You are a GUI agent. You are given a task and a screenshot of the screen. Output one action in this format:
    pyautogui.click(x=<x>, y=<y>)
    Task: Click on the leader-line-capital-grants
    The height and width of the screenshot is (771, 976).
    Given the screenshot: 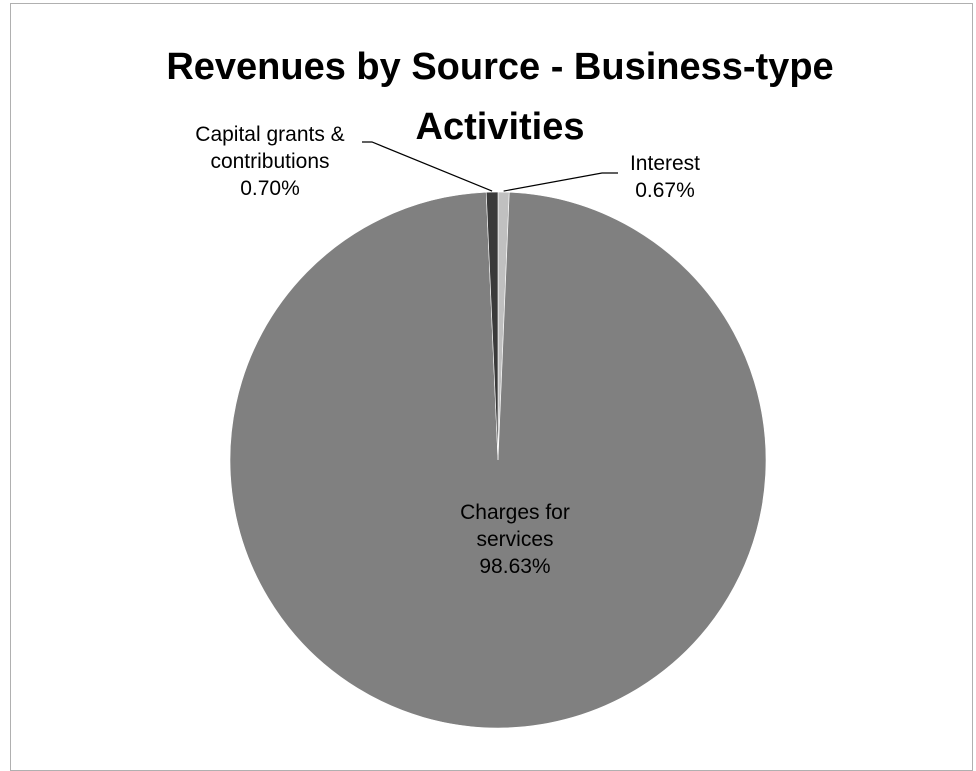 What is the action you would take?
    pyautogui.click(x=427, y=166)
    